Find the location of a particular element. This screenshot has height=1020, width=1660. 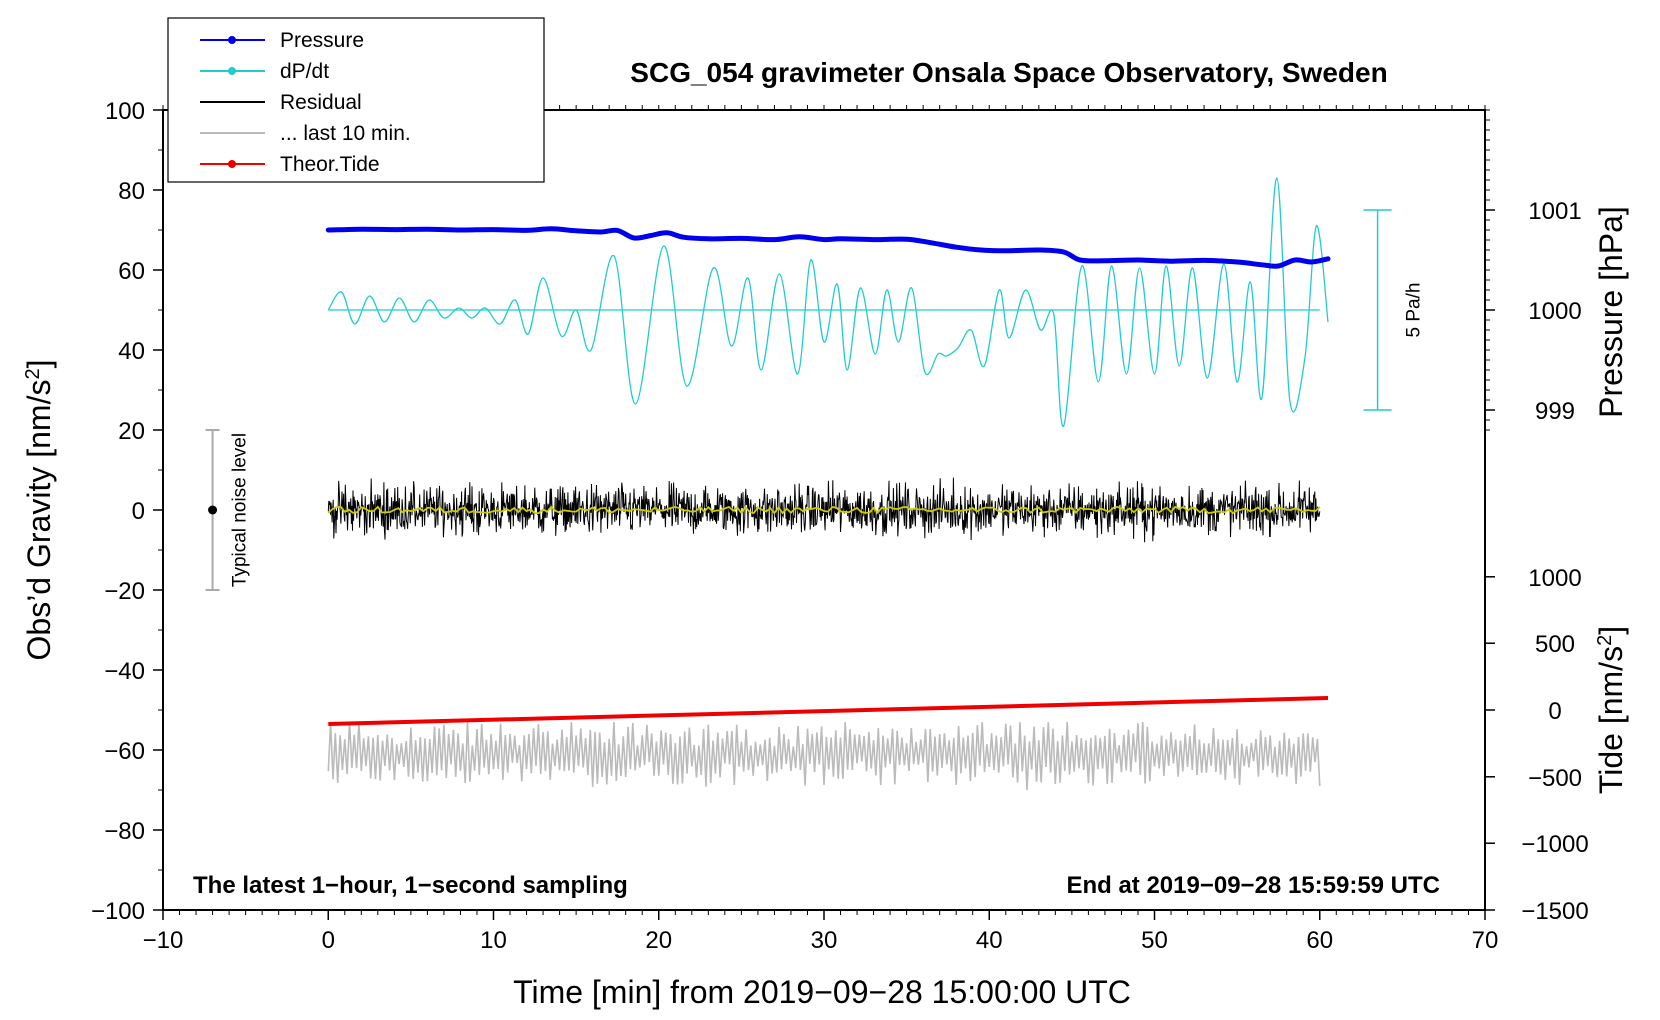

y-axis-title-tide-end: ] is located at coordinates (1611, 630).